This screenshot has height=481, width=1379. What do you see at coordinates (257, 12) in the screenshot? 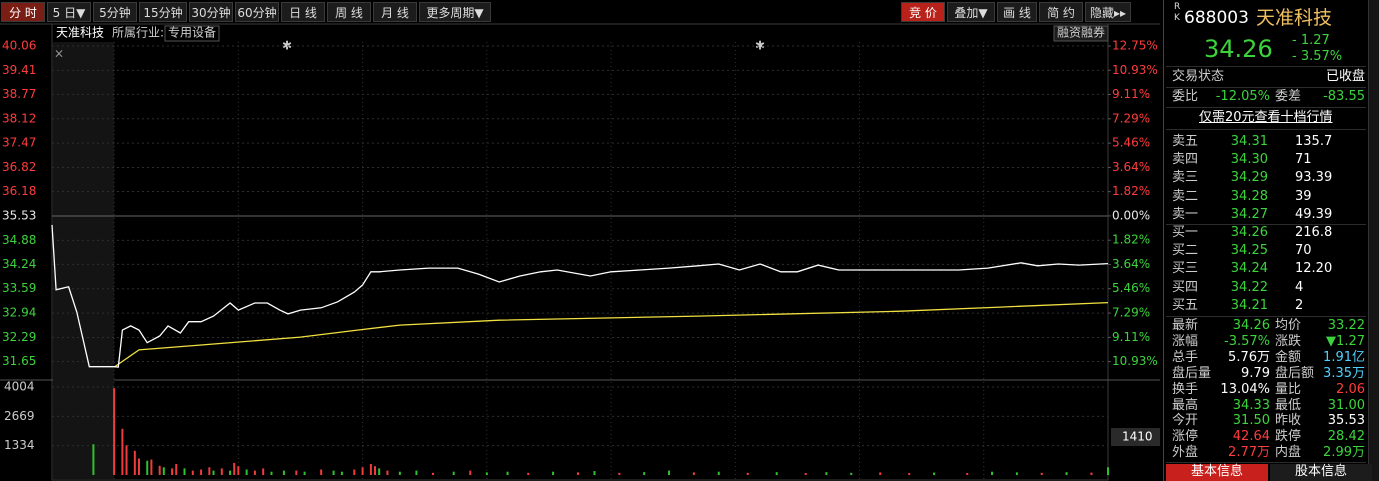
I see `toolbar-button: 60分钟` at bounding box center [257, 12].